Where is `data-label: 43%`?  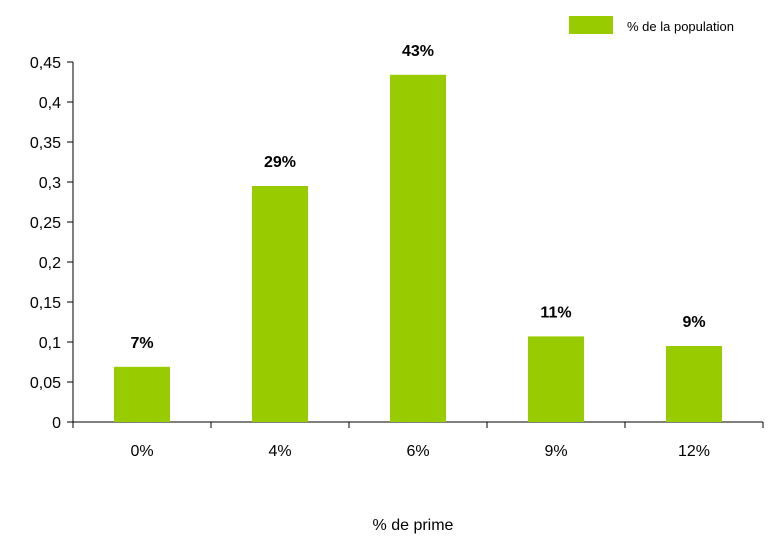
data-label: 43% is located at coordinates (418, 51).